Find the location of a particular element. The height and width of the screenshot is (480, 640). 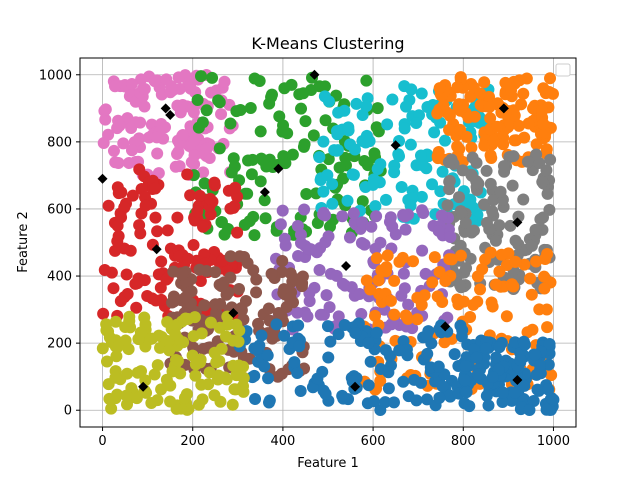

y-tick-label: 1000 is located at coordinates (55, 75).